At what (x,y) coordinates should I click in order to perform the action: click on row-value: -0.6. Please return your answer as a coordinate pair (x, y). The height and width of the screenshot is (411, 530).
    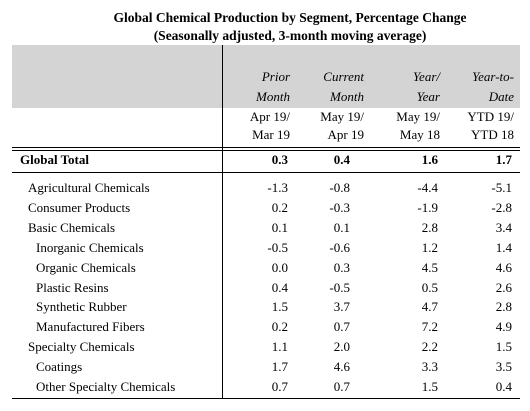
    Looking at the image, I should click on (339, 247).